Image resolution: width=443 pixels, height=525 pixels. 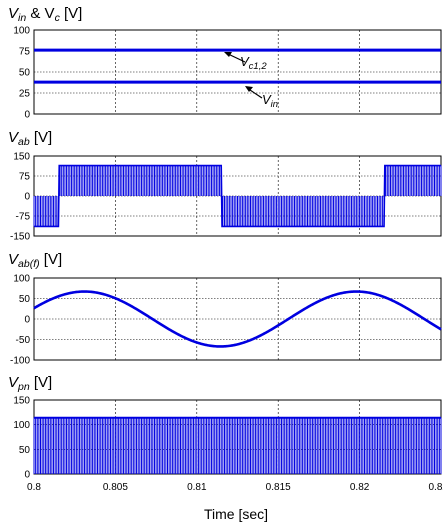 What do you see at coordinates (25, 94) in the screenshot?
I see `y-tick-label: 25` at bounding box center [25, 94].